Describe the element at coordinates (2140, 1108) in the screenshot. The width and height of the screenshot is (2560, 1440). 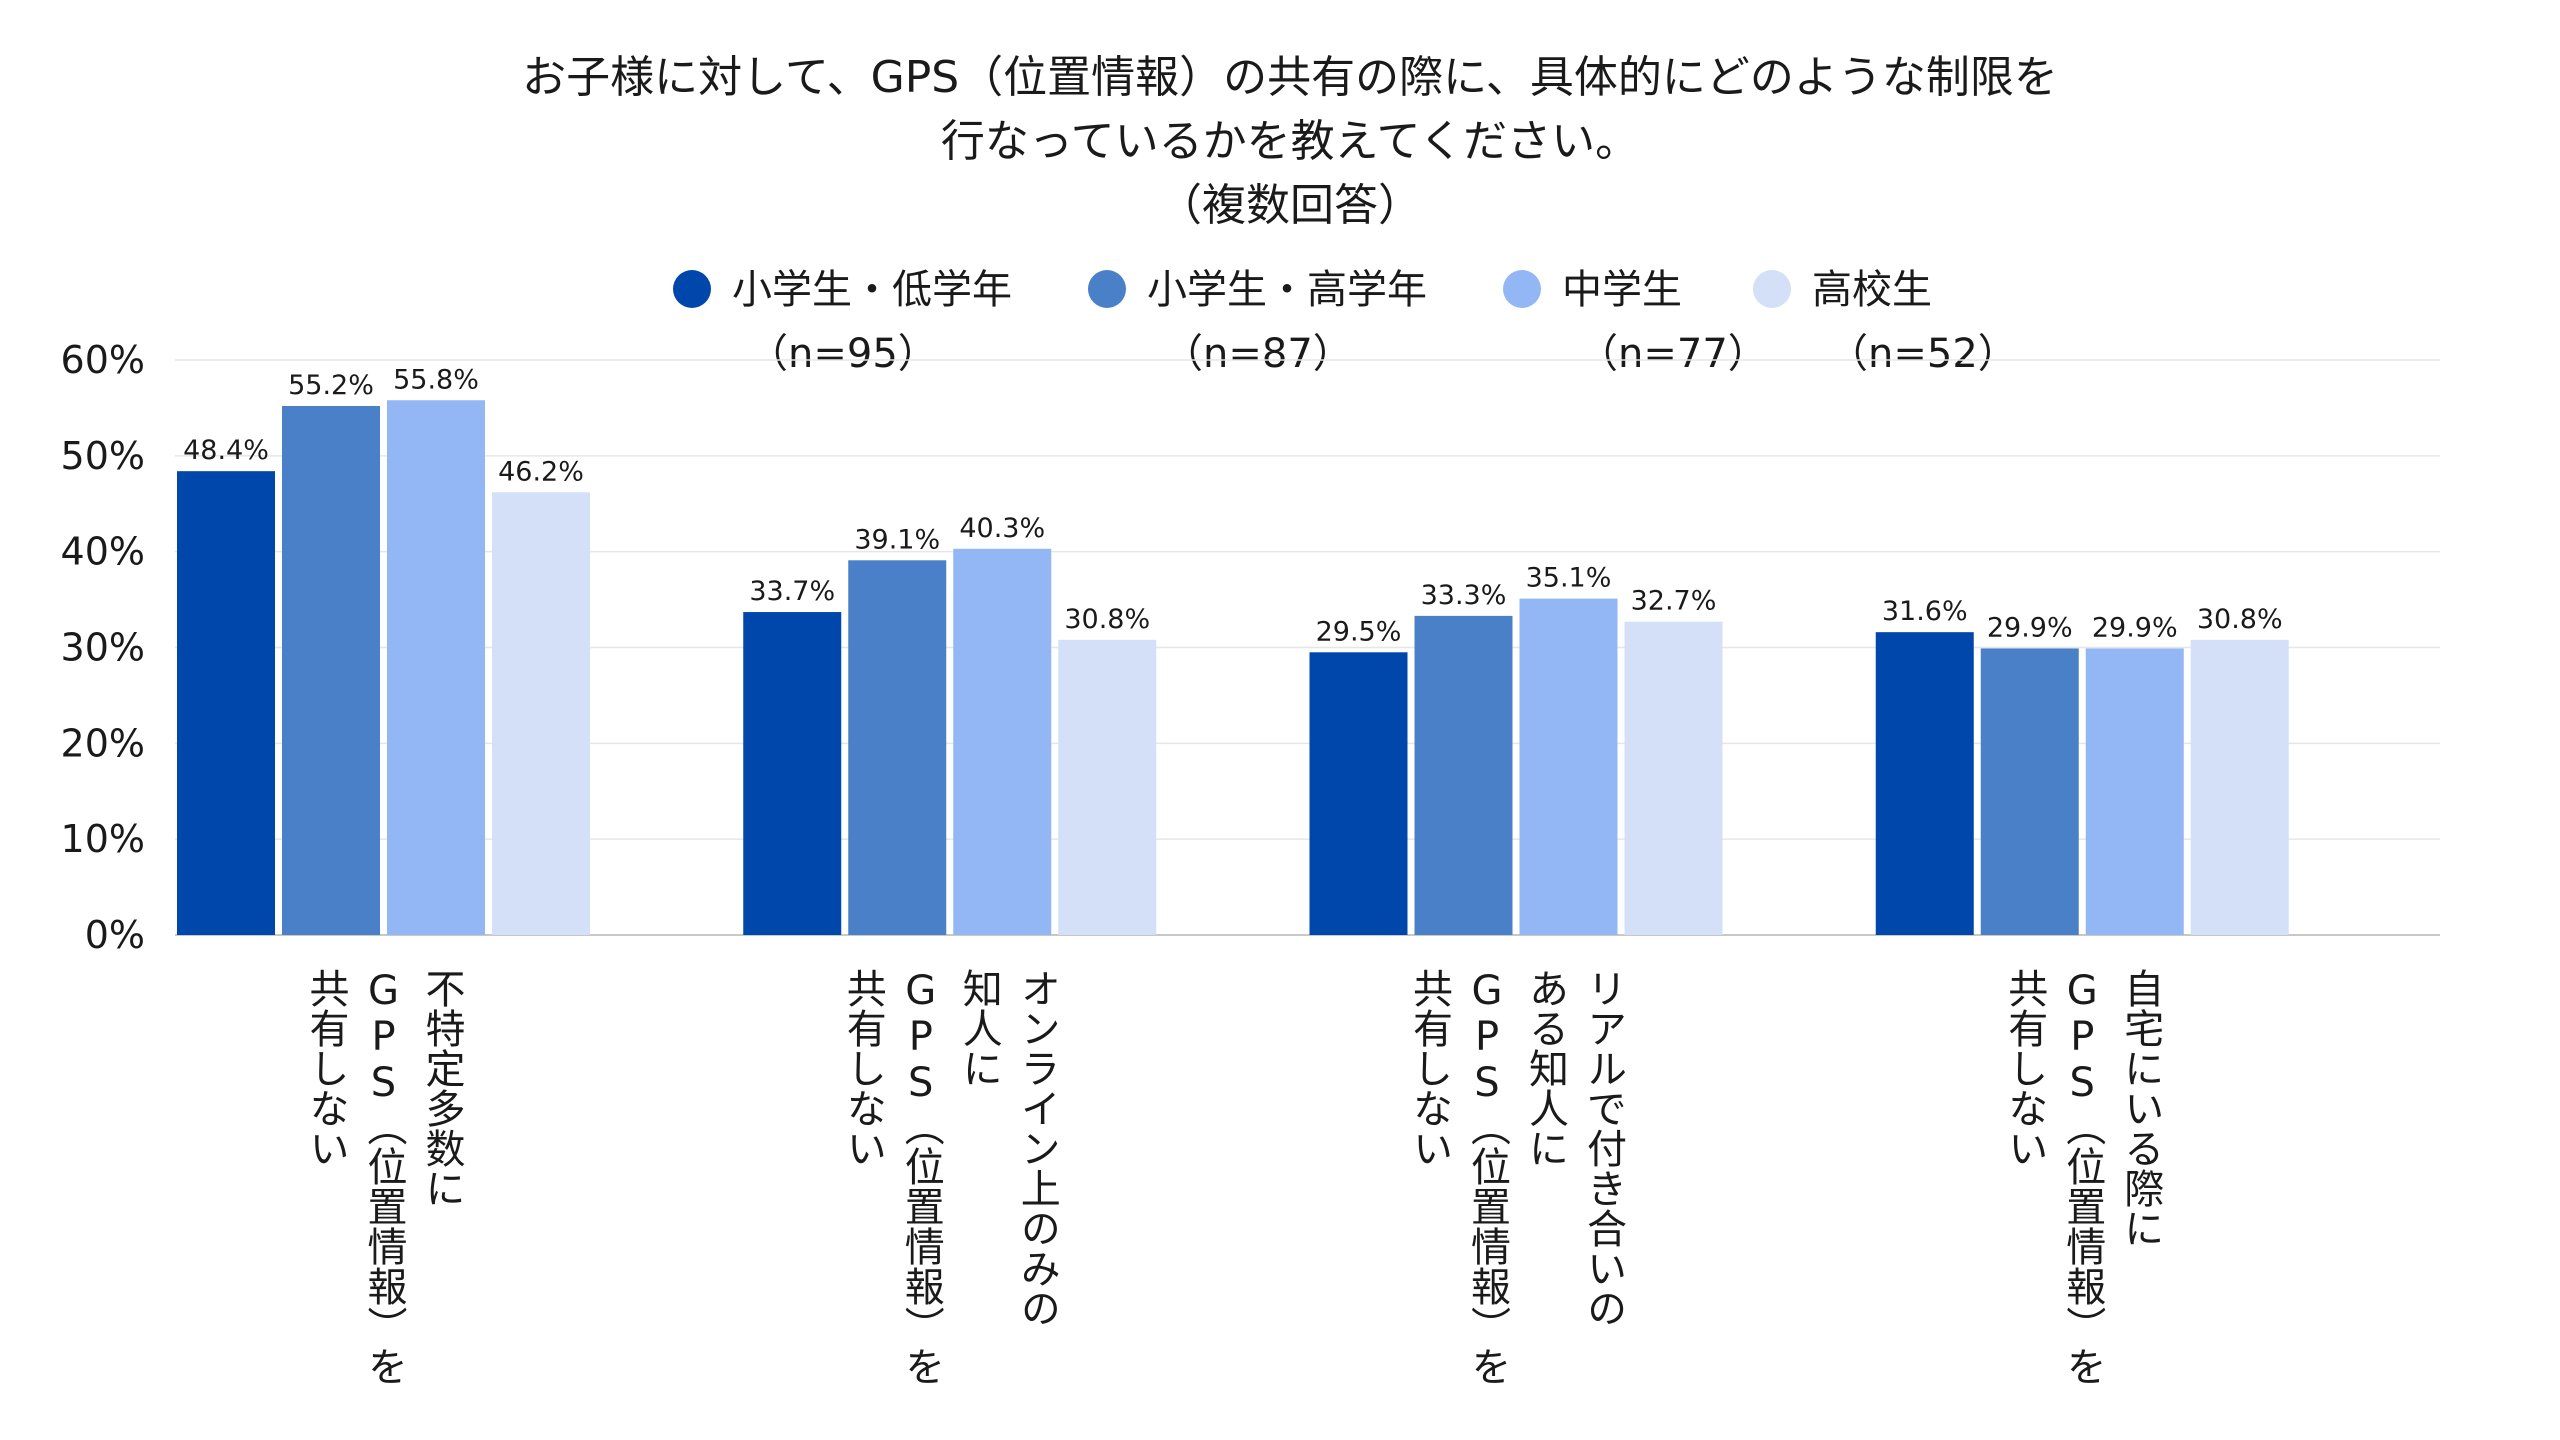
I see `category-label-line: 自宅にいる際に` at that location.